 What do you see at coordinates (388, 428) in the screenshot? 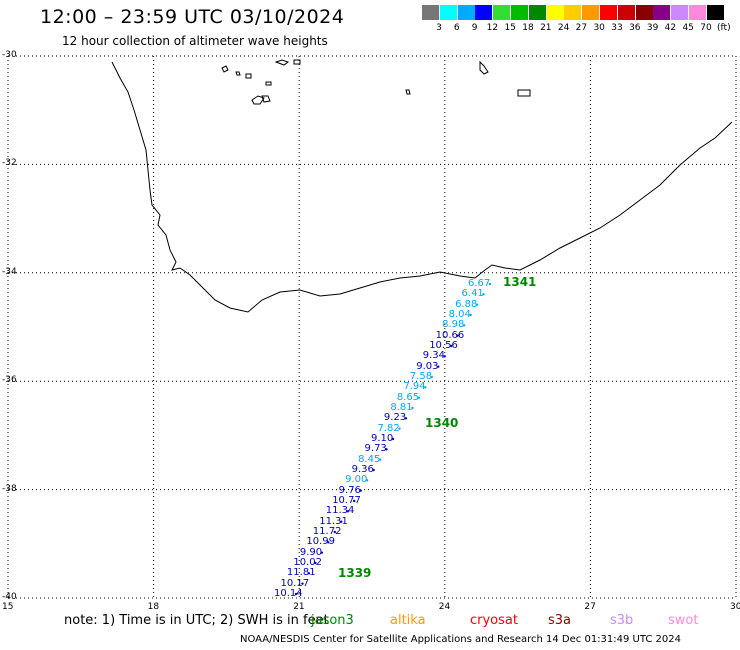
I see `wave-height-label: 7.82` at bounding box center [388, 428].